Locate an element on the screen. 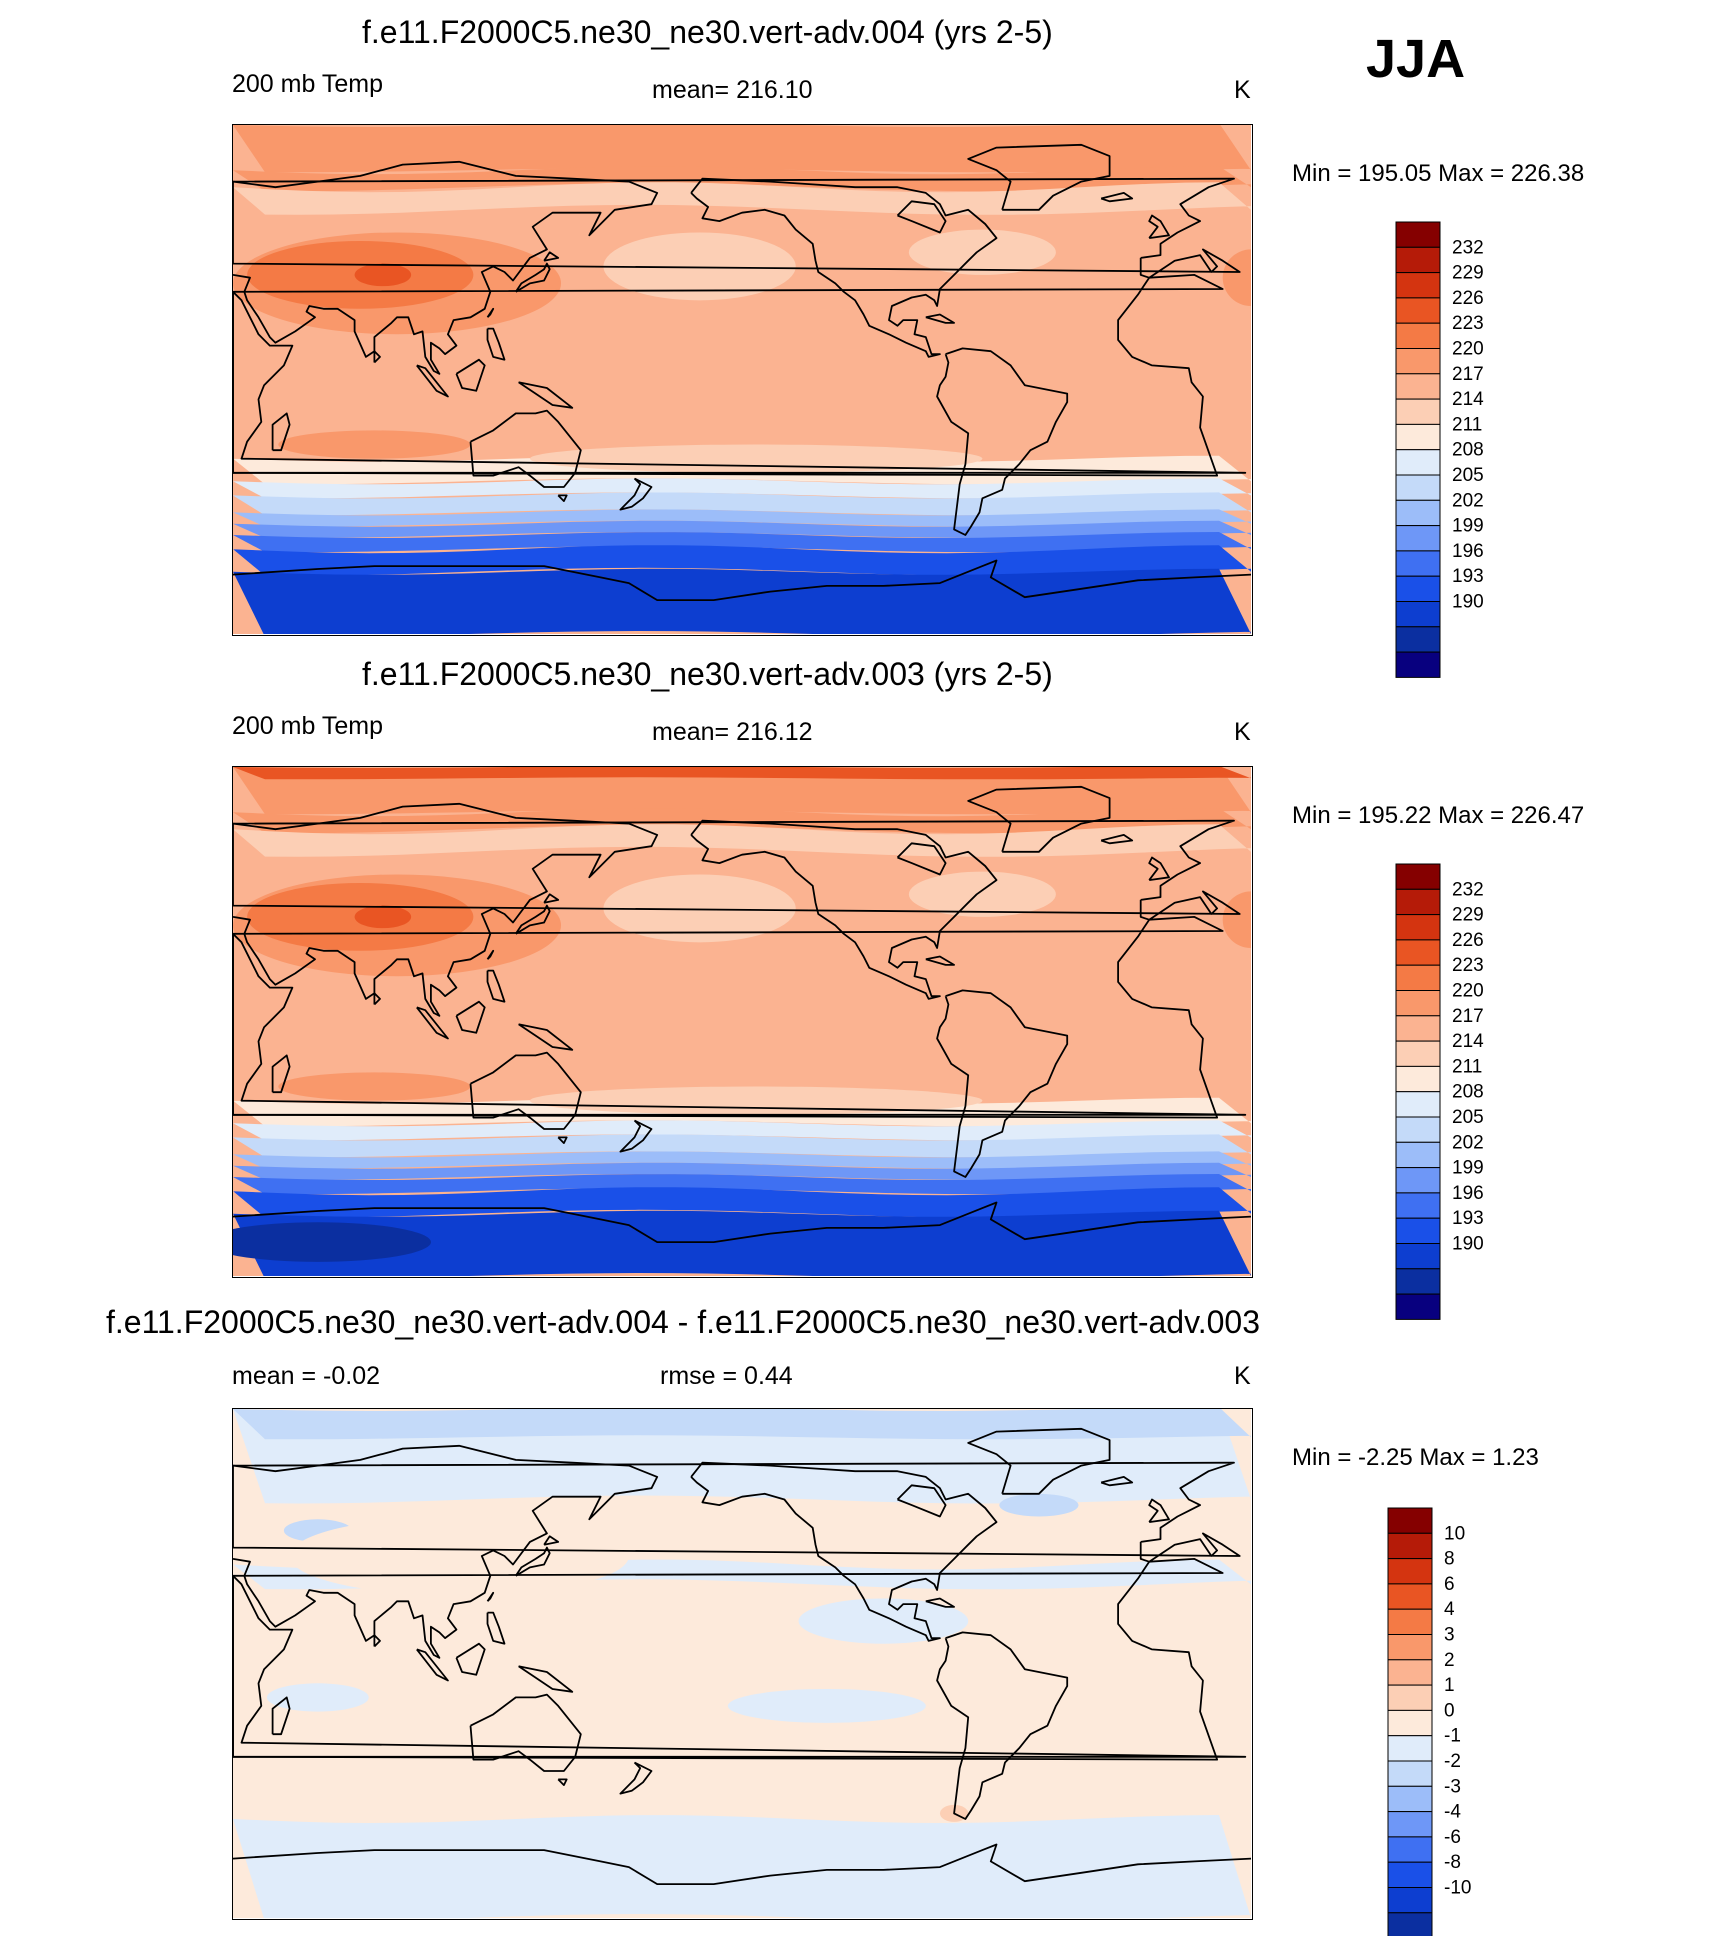 The width and height of the screenshot is (1710, 1936). colorbar-2-label-14: -10 is located at coordinates (1457, 1888).